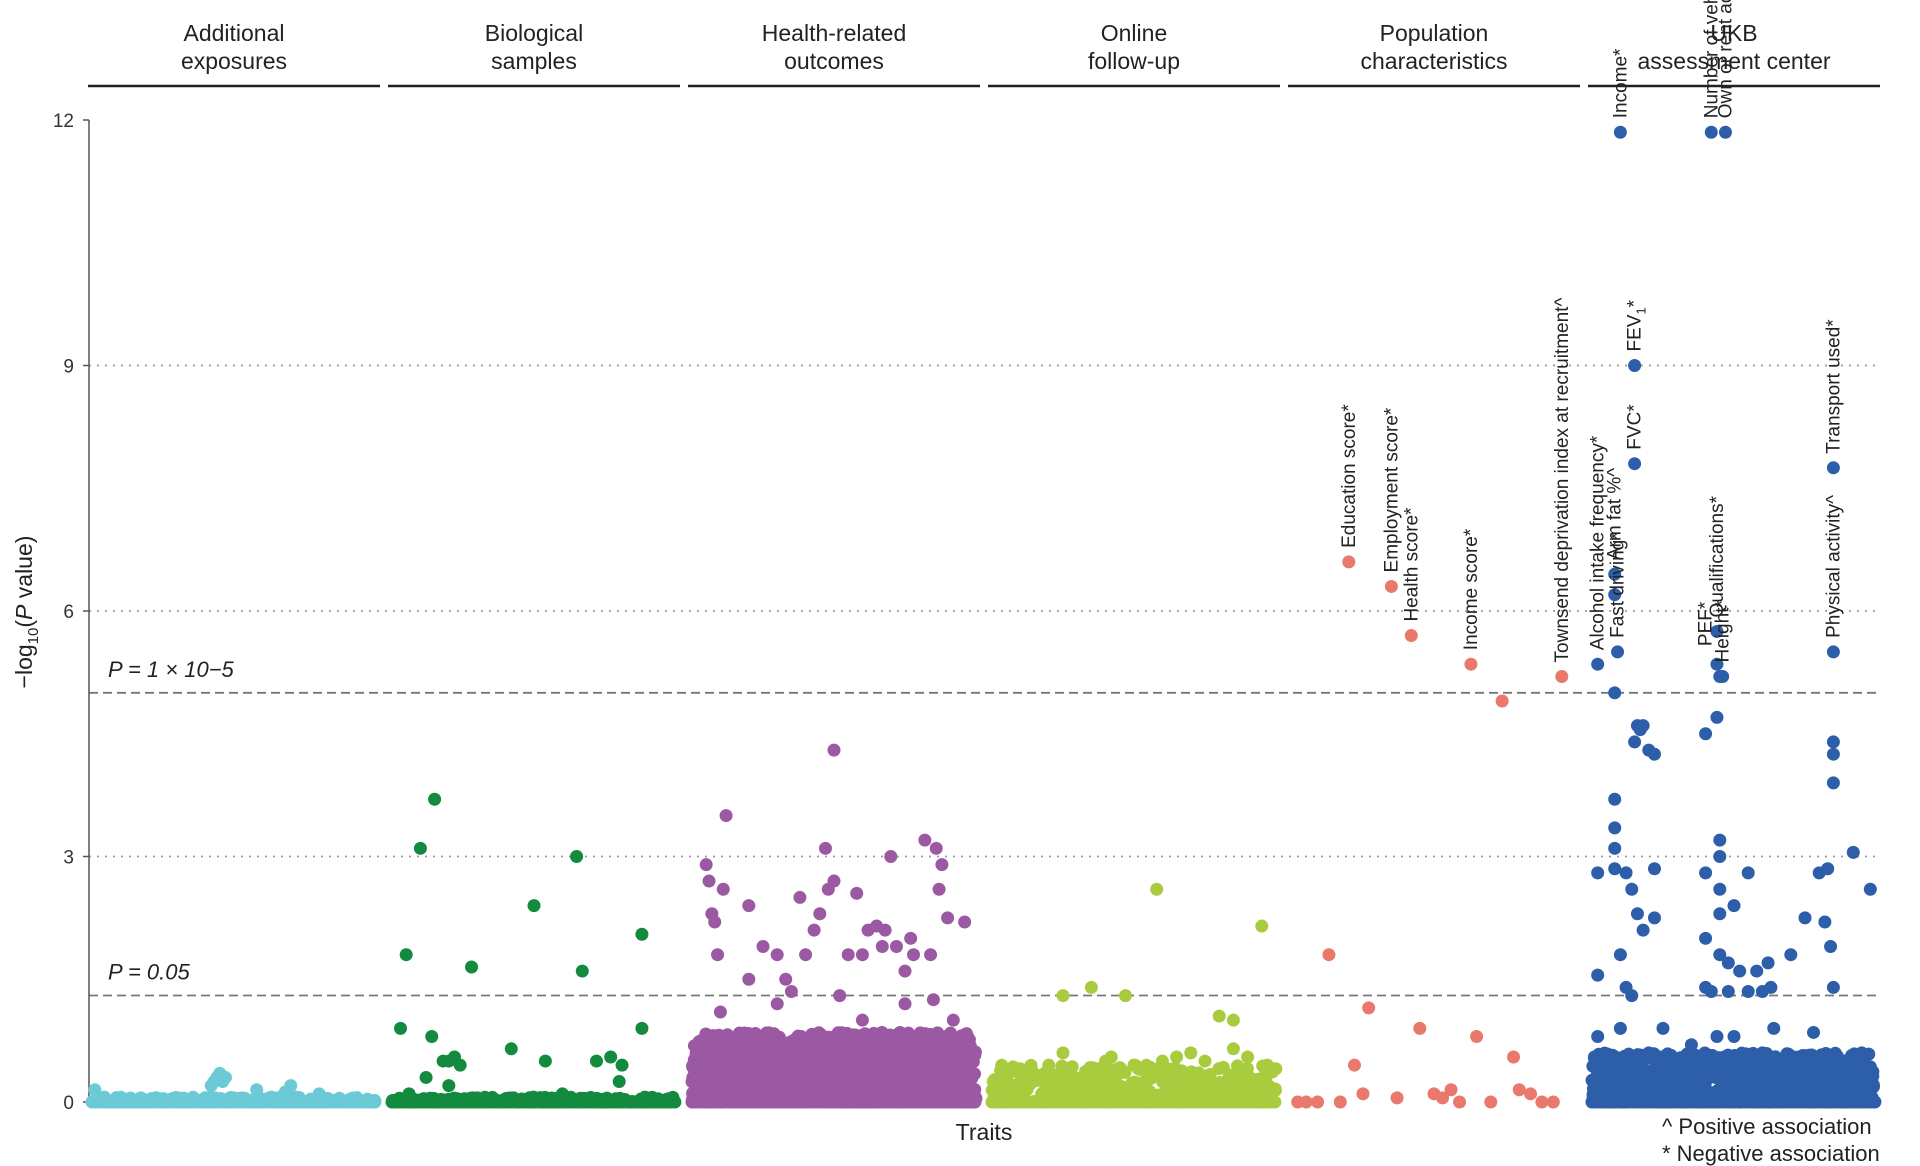  What do you see at coordinates (1434, 47) in the screenshot?
I see `category-header-population-characteristics: Population characteristics` at bounding box center [1434, 47].